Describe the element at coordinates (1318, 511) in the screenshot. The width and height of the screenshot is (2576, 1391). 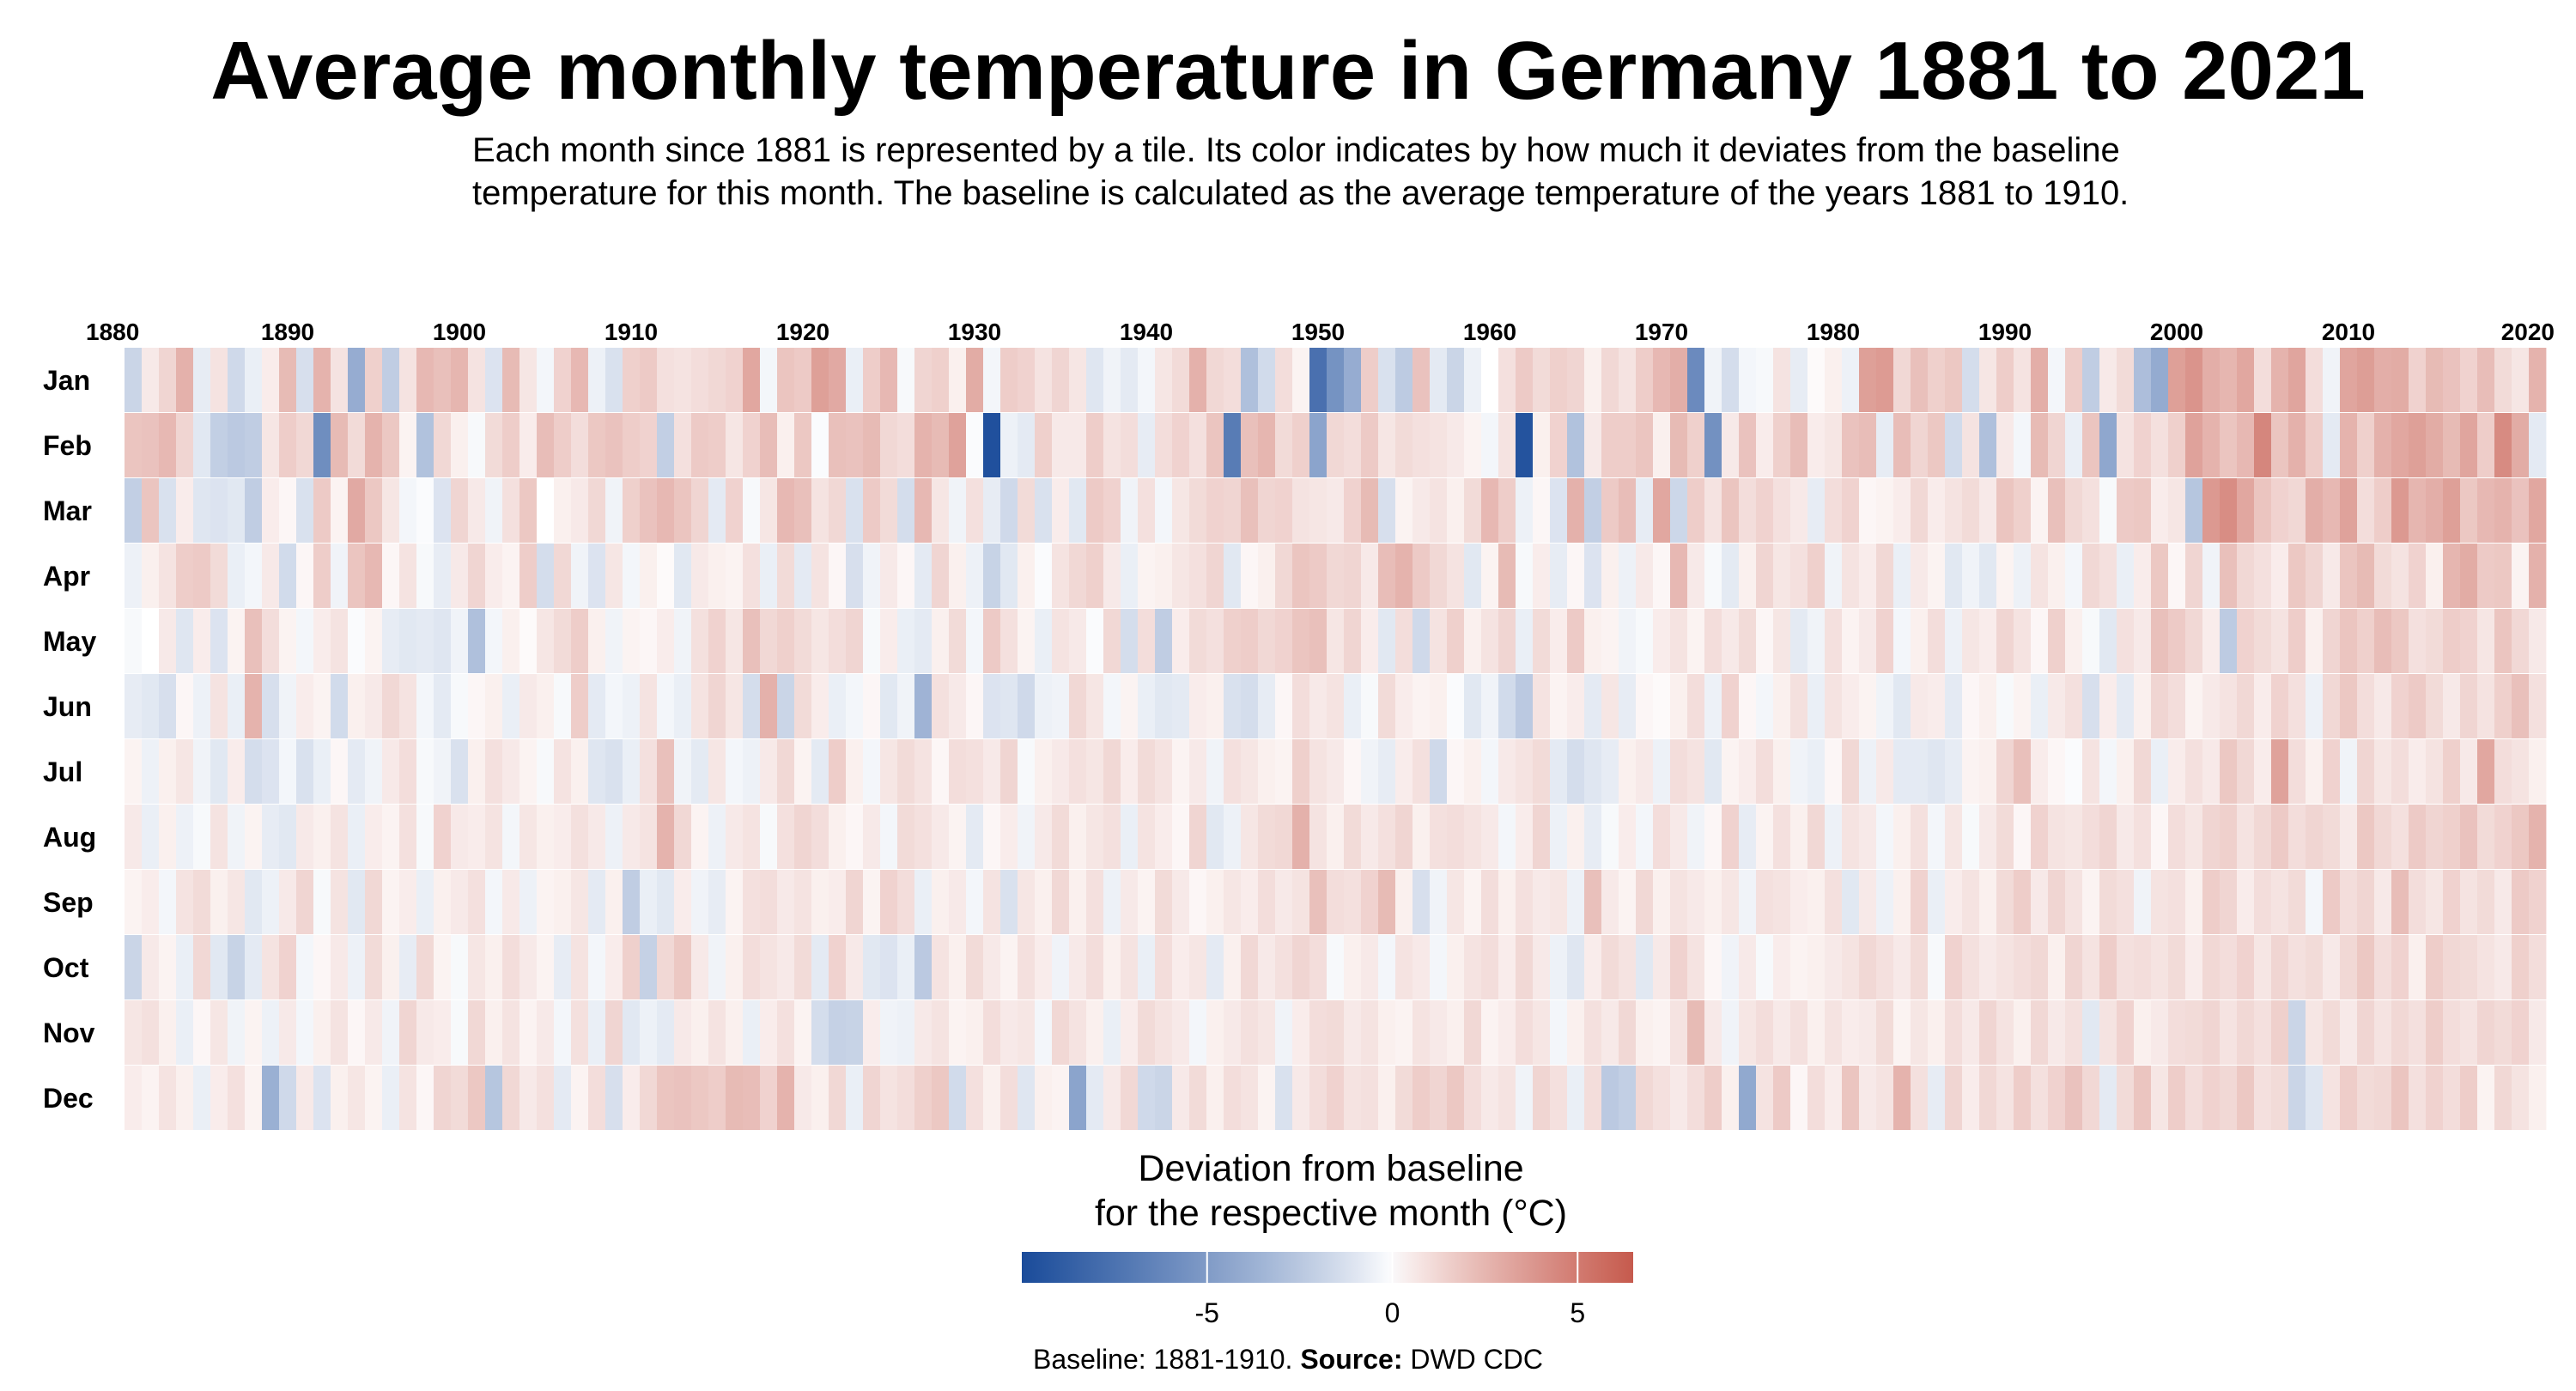
I see `tile-mar-1950` at that location.